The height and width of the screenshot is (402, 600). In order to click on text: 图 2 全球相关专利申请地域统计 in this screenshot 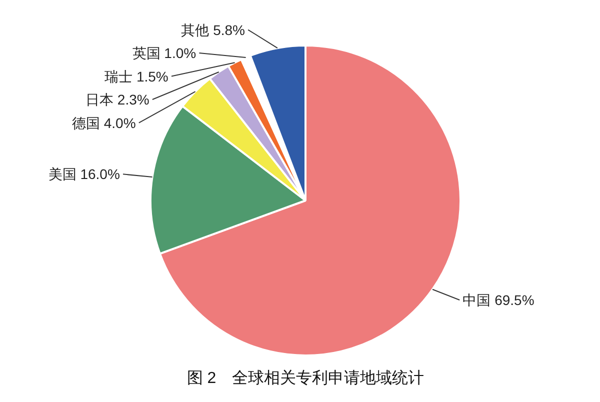, I will do `click(305, 378)`.